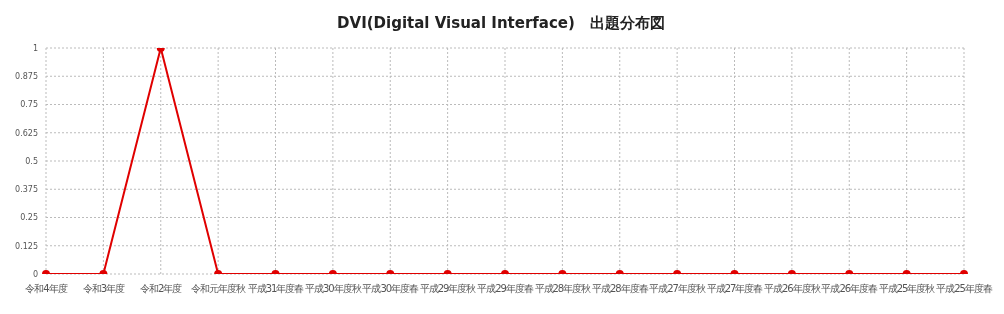 The width and height of the screenshot is (1004, 314). Describe the element at coordinates (448, 288) in the screenshot. I see `x-tick-label: 平成29年度秋` at that location.